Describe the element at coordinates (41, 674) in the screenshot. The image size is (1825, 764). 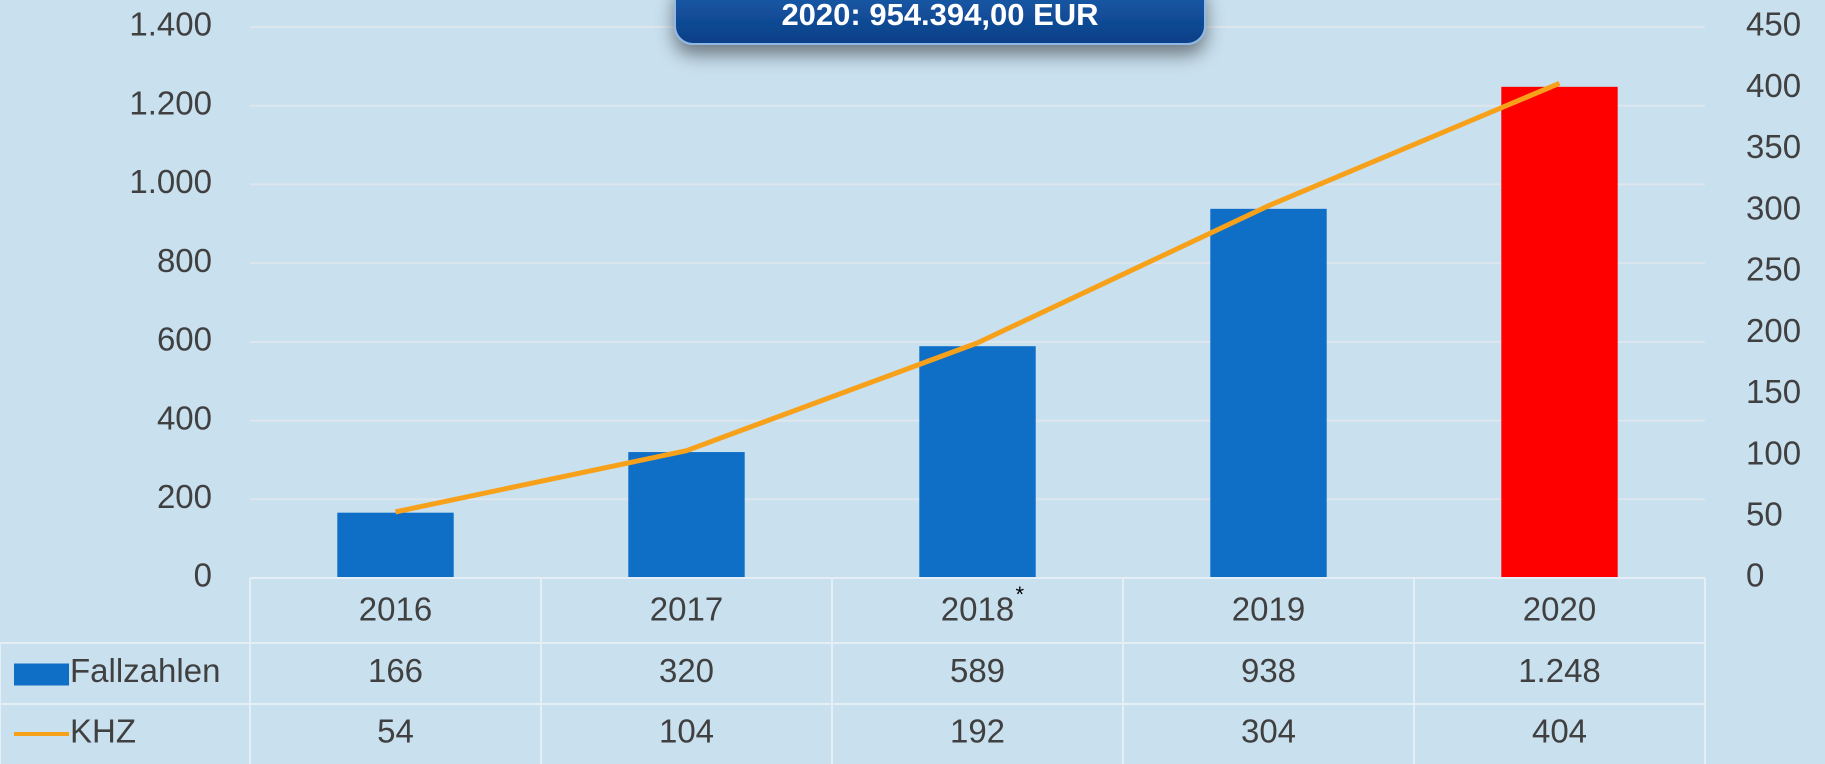
I see `legend-key` at that location.